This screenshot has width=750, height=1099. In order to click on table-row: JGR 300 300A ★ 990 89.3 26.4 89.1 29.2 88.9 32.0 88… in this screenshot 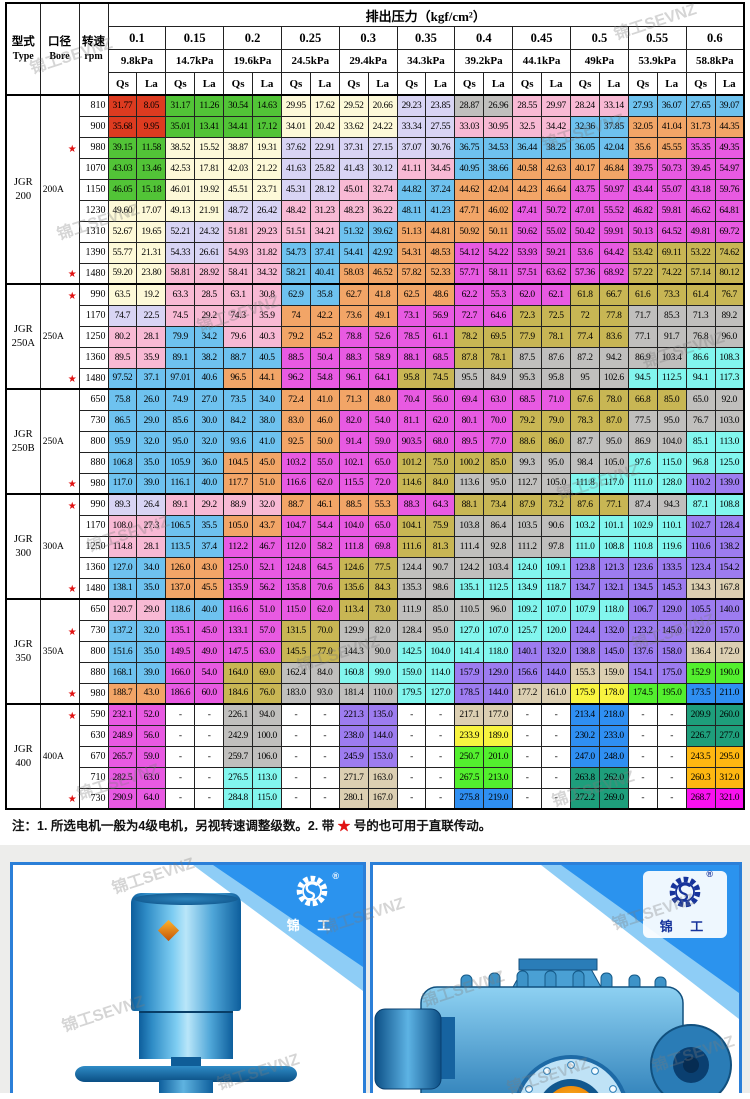, I will do `click(375, 546)`.